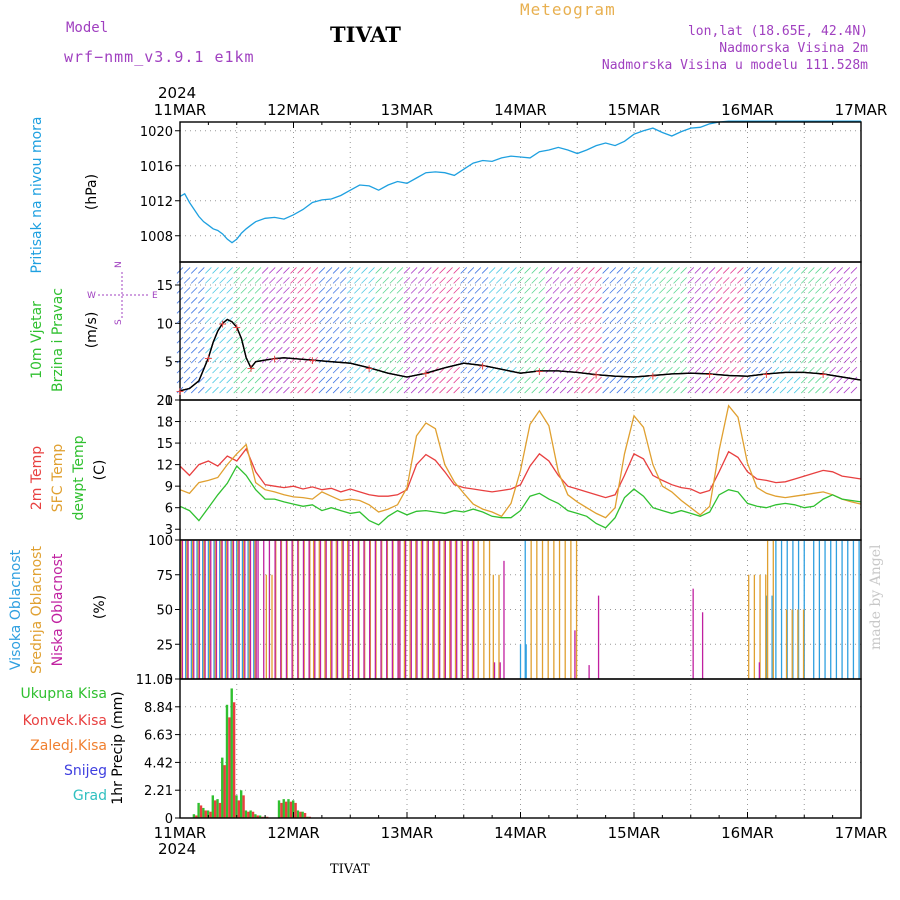 Image resolution: width=900 pixels, height=900 pixels. I want to click on temp-ylabel-2m: 2m Temp, so click(37, 478).